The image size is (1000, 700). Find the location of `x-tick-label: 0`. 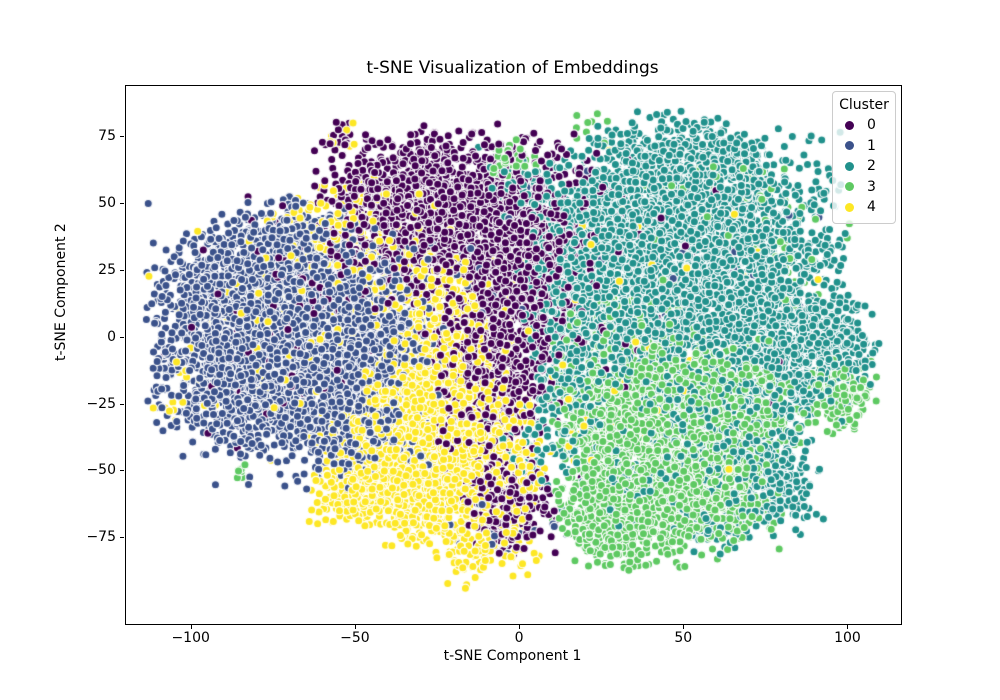

x-tick-label: 0 is located at coordinates (519, 638).